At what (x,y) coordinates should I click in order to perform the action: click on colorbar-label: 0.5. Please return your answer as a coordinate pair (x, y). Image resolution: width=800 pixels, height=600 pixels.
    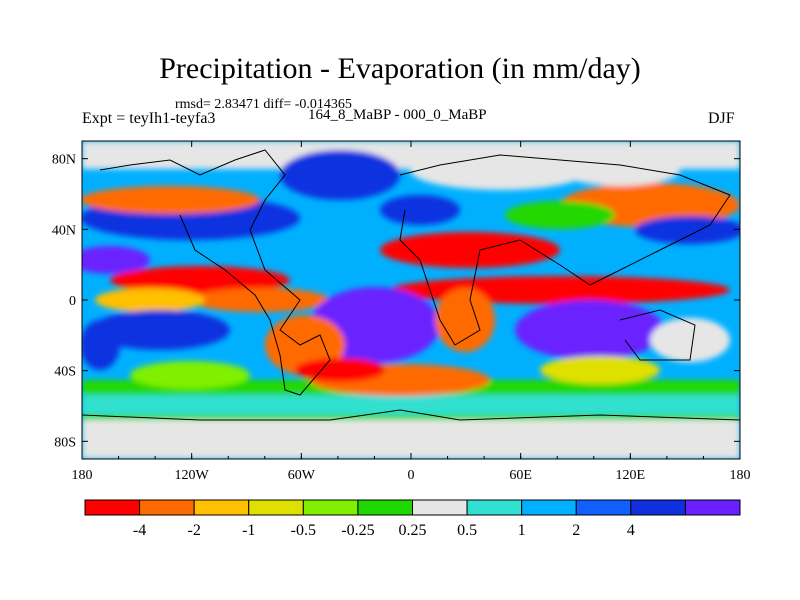
    Looking at the image, I should click on (467, 530).